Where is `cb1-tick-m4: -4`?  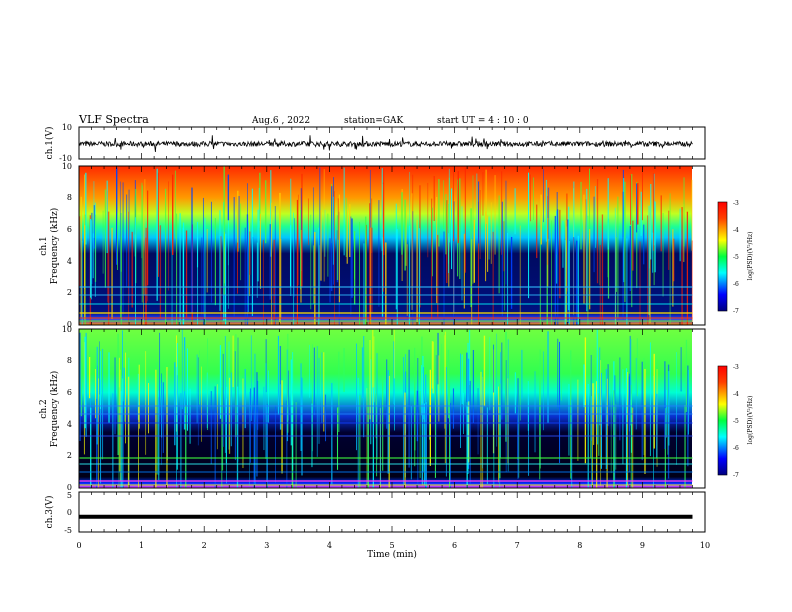 cb1-tick-m4: -4 is located at coordinates (736, 230).